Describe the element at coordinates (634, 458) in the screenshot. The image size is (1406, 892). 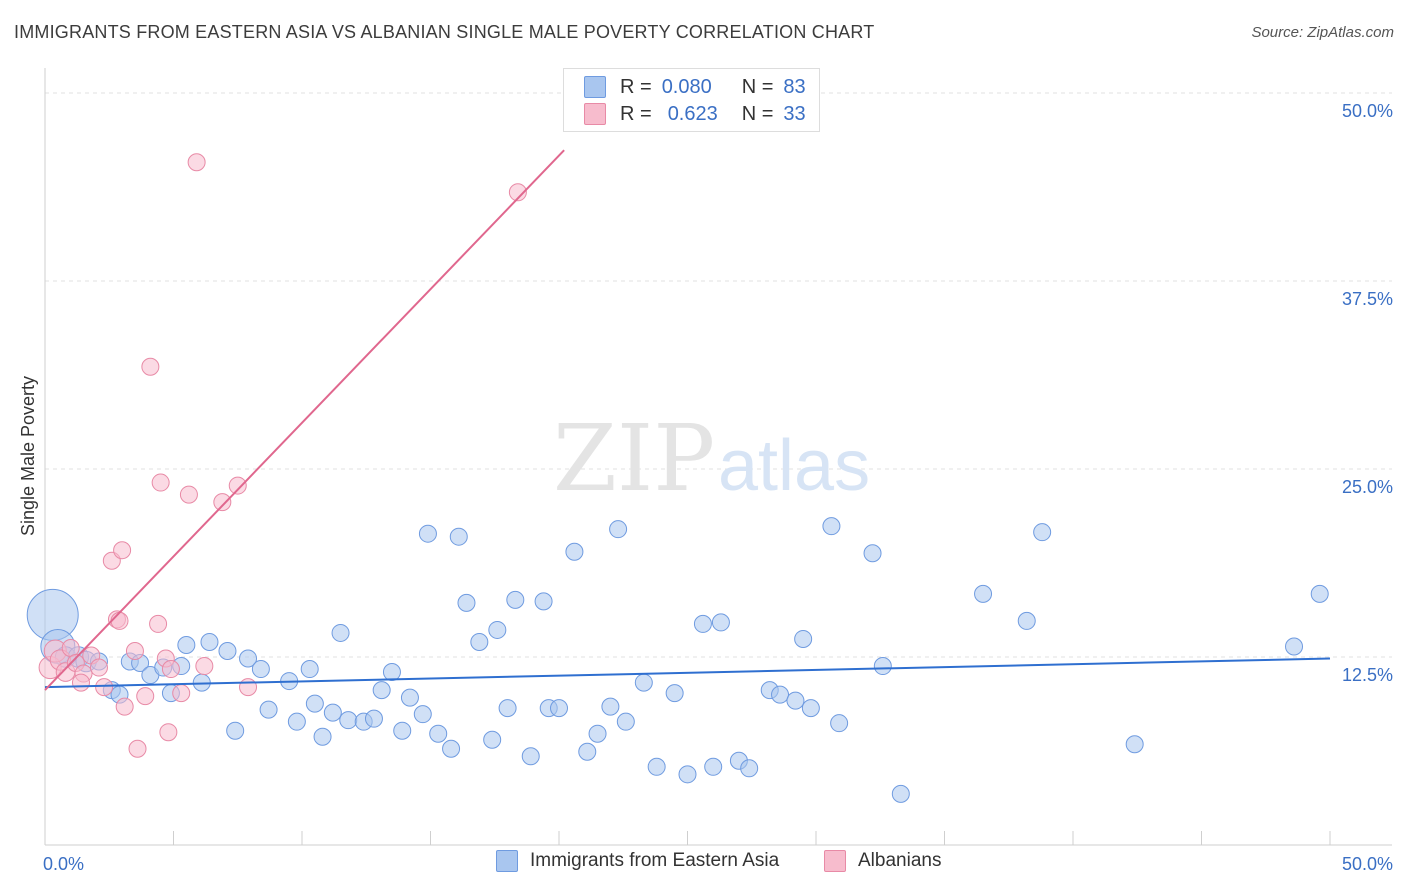
I see `watermark-zip: ZIP` at that location.